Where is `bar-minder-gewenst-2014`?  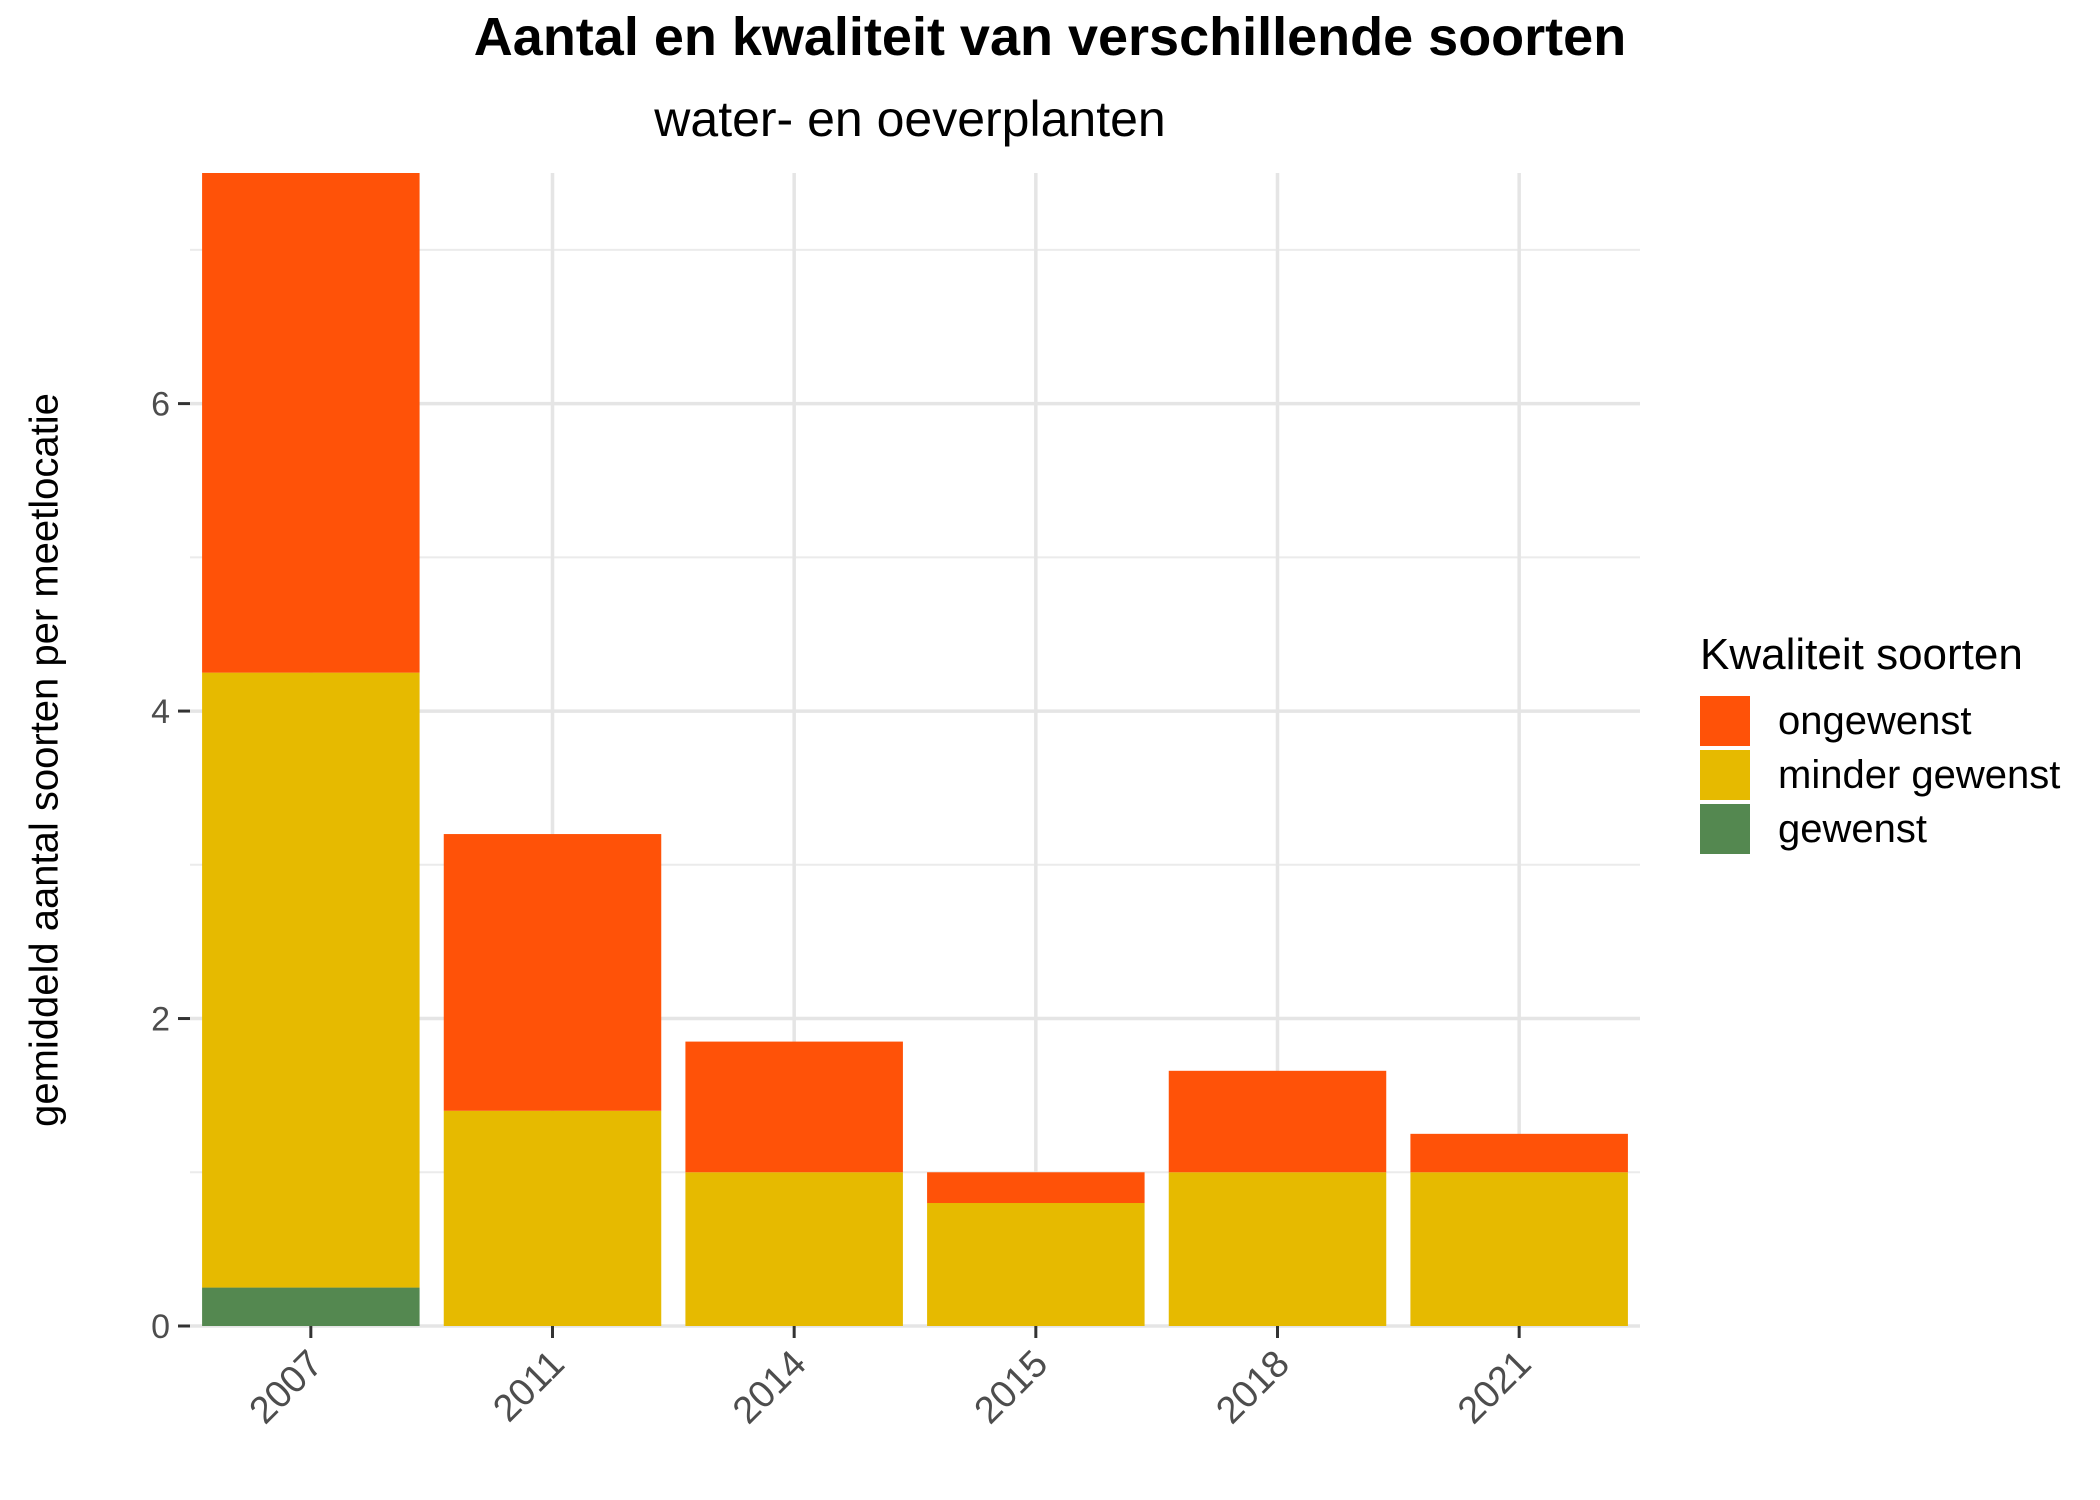
bar-minder-gewenst-2014 is located at coordinates (794, 1249).